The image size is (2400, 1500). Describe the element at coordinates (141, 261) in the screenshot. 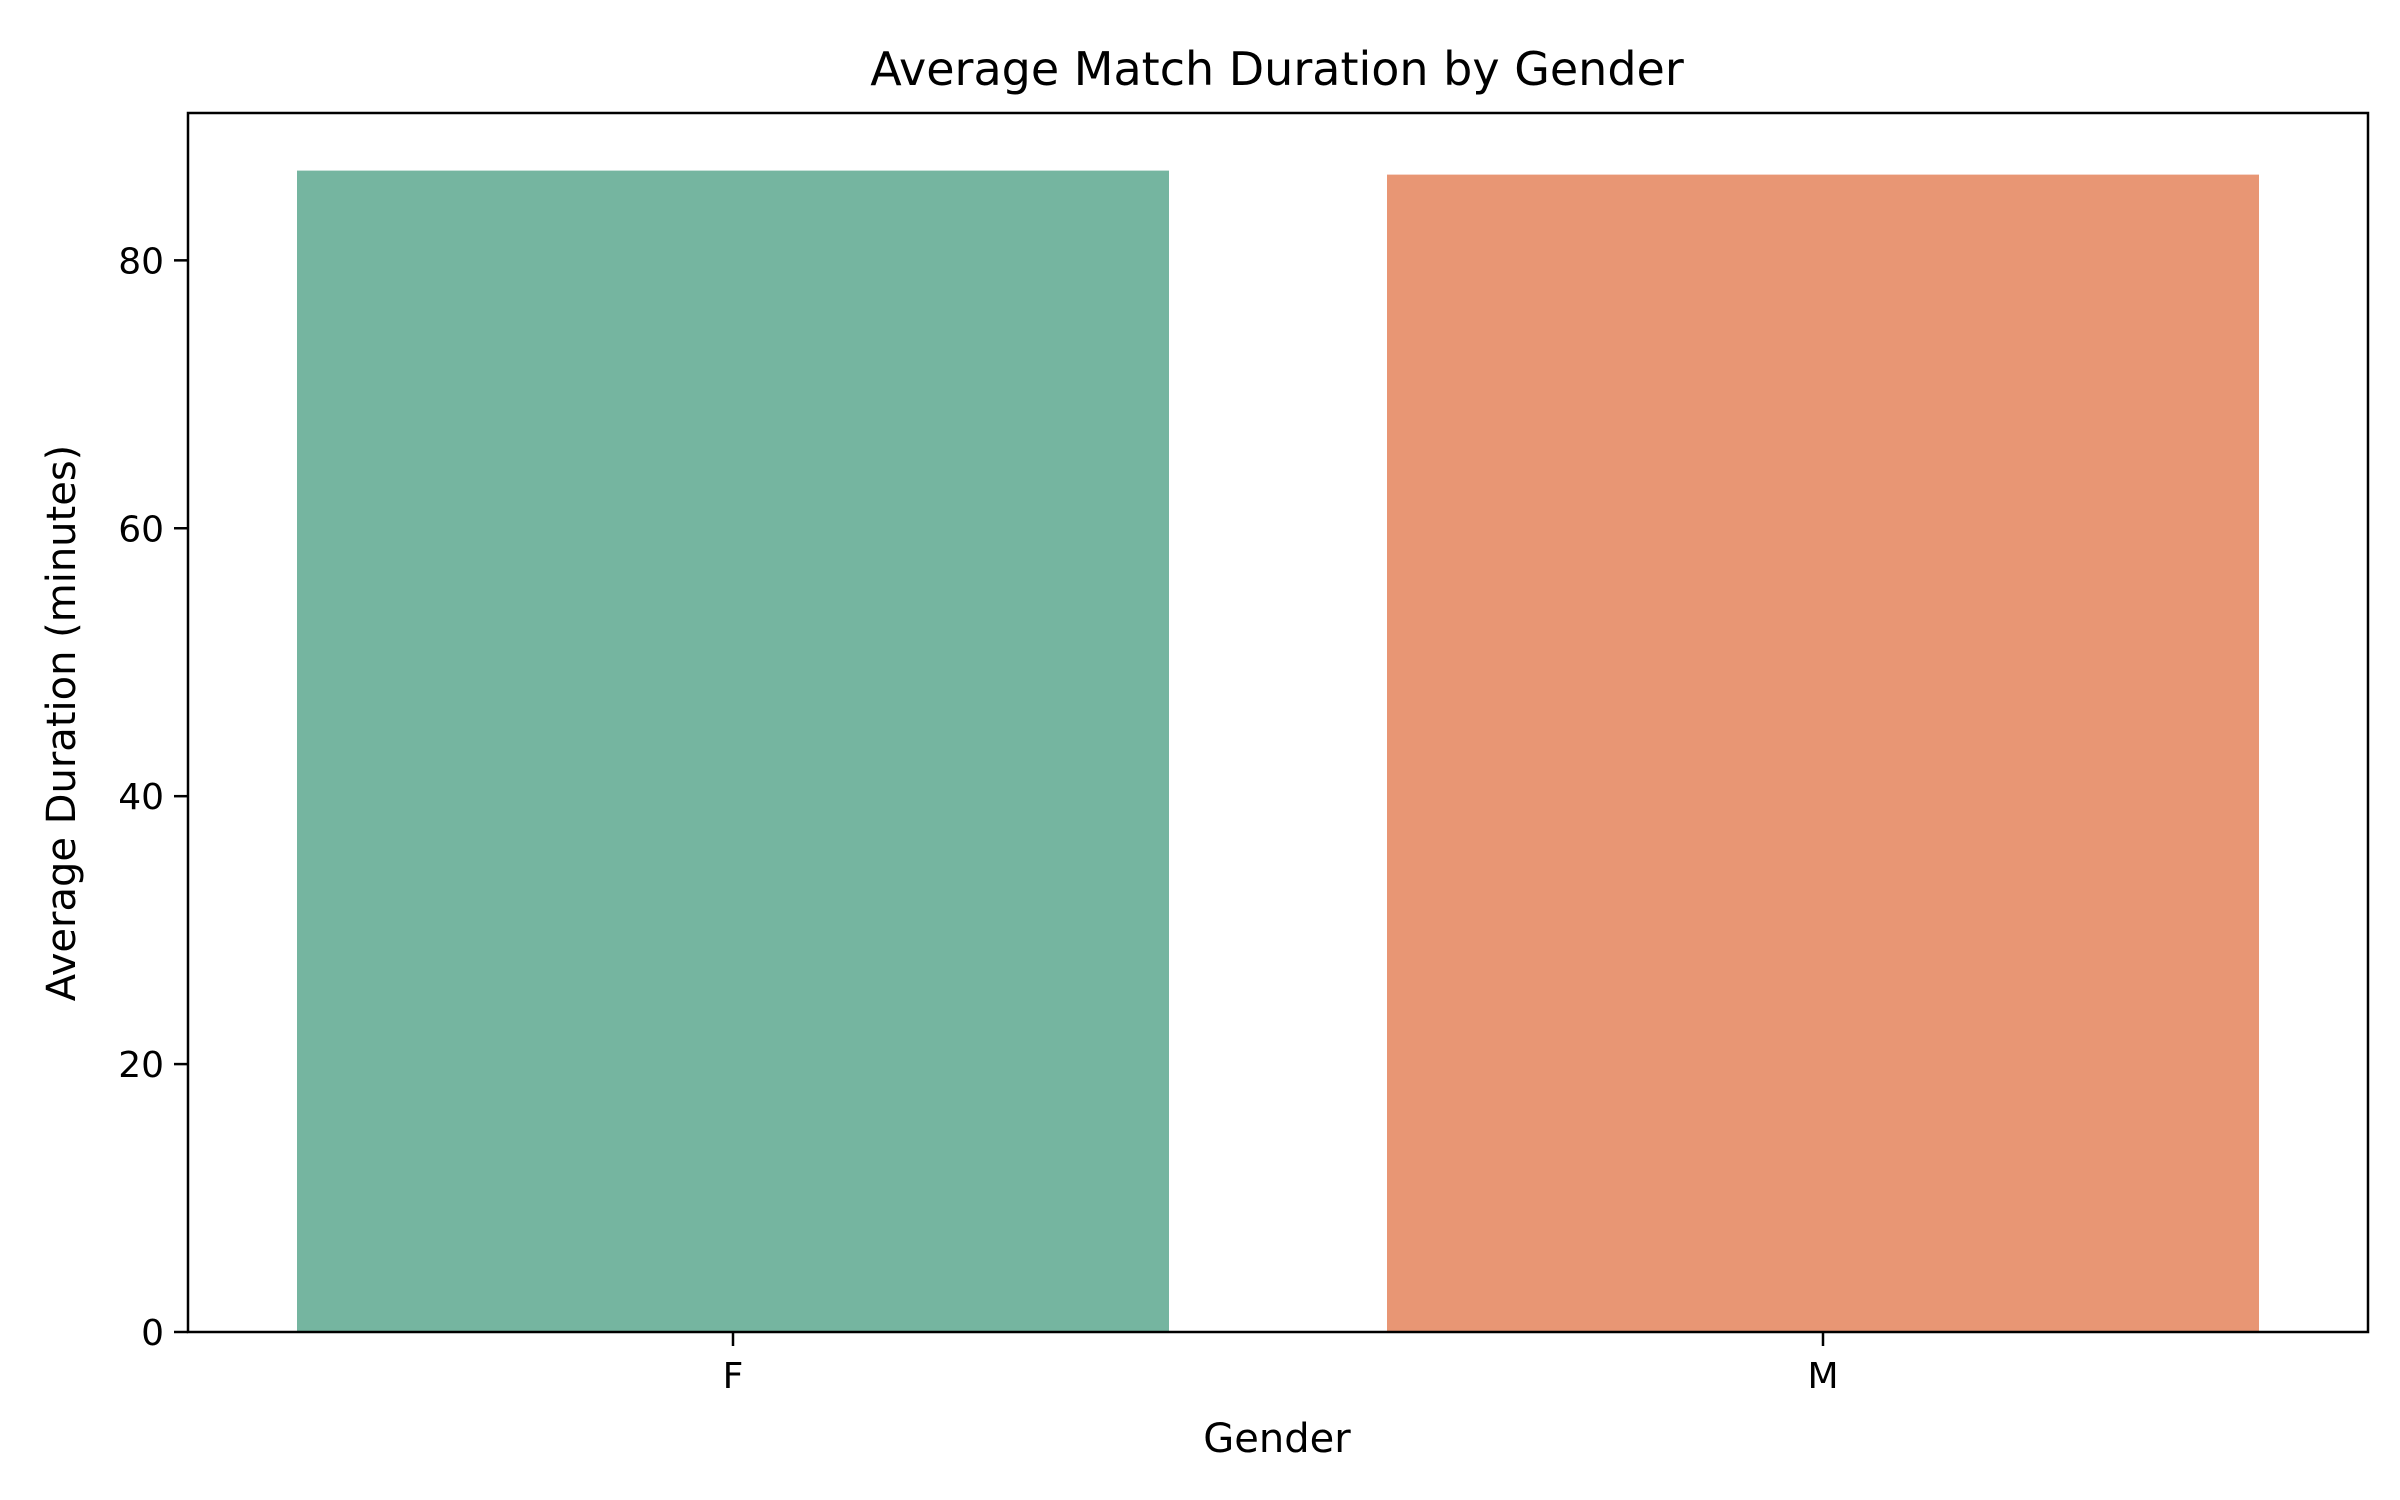

I see `y-tick-label: 80` at that location.